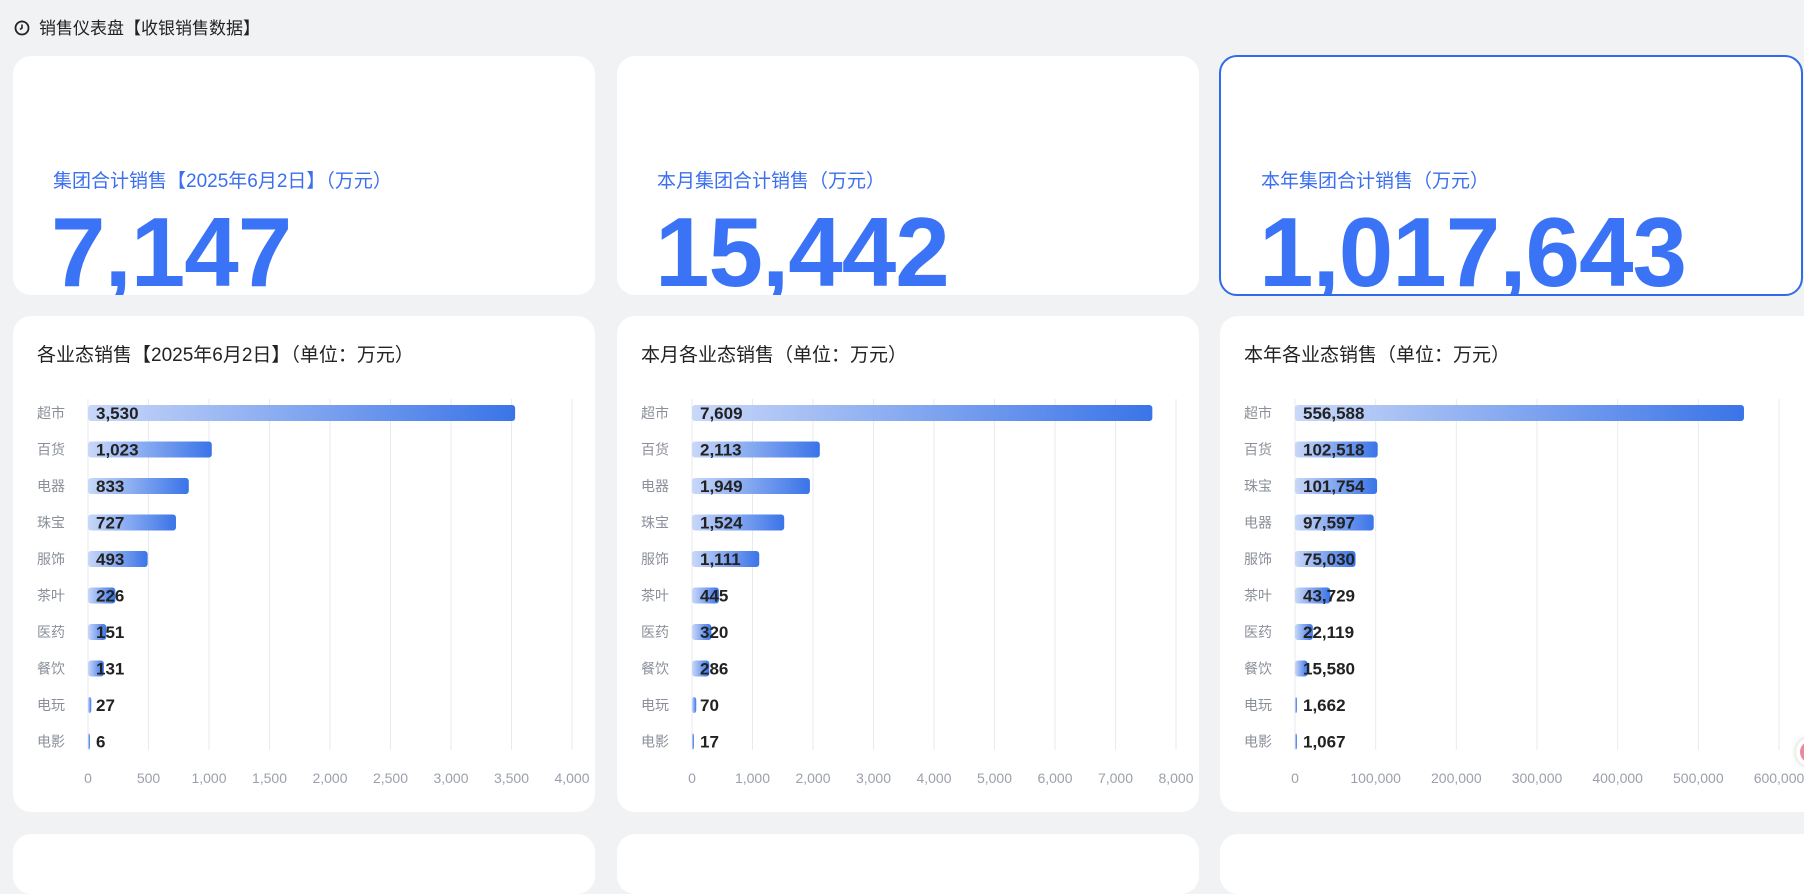 This screenshot has width=1804, height=894. What do you see at coordinates (720, 559) in the screenshot?
I see `bar-value-label: 1,111` at bounding box center [720, 559].